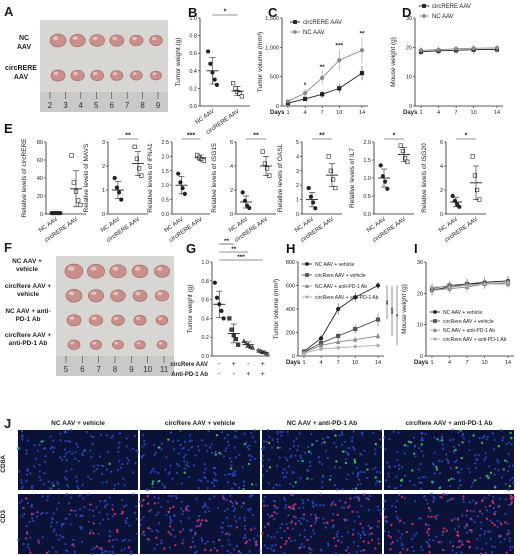 This screenshot has height=556, width=520. What do you see at coordinates (293, 363) in the screenshot?
I see `x-axis-label: Days` at bounding box center [293, 363].